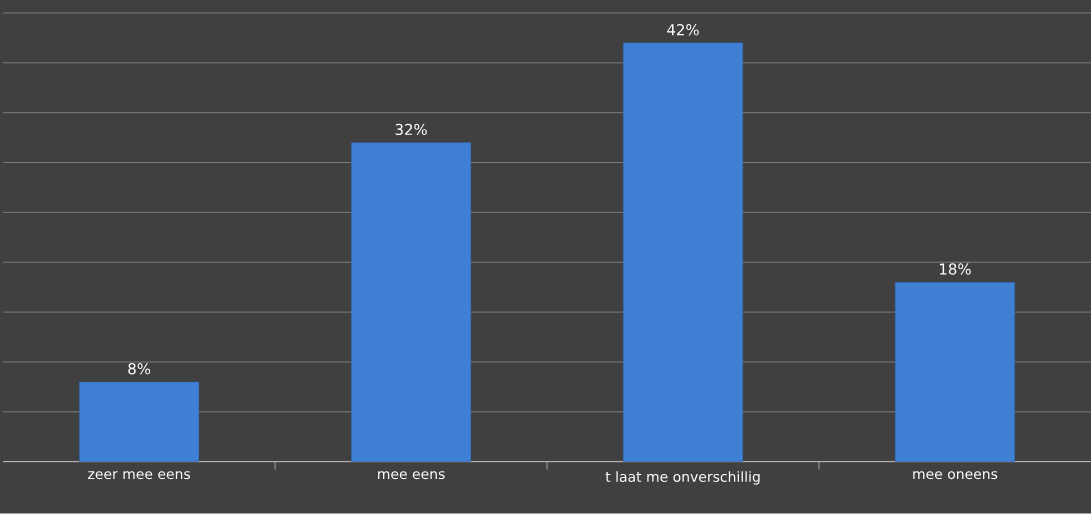  What do you see at coordinates (139, 369) in the screenshot?
I see `data-label: 8%` at bounding box center [139, 369].